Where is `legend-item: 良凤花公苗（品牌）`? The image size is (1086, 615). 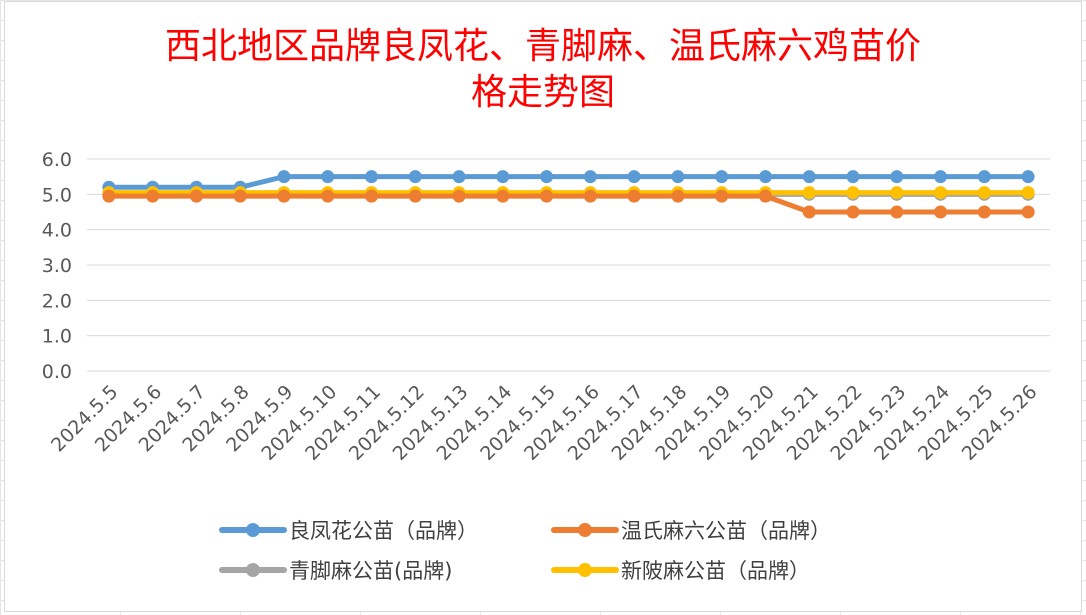 legend-item: 良凤花公苗（品牌） is located at coordinates (348, 530).